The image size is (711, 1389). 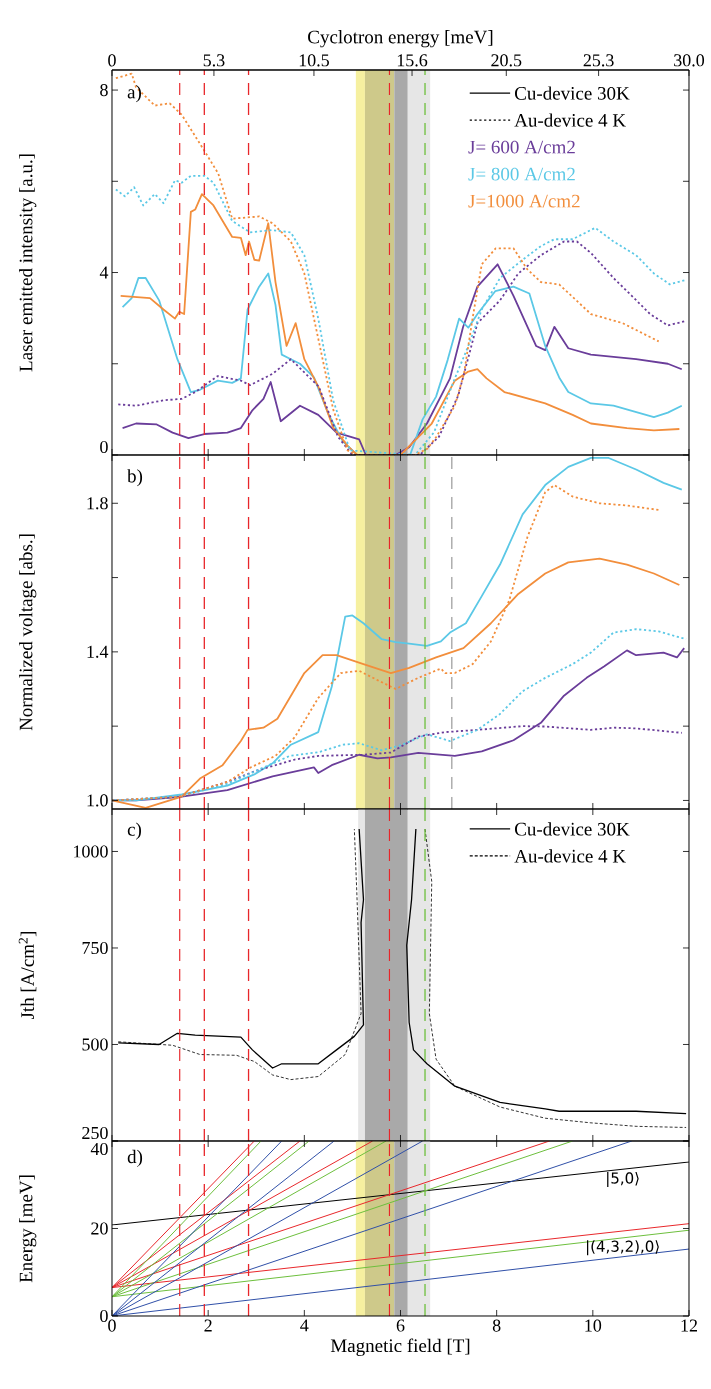 I want to click on x-axis-title: Magnetic field [T], so click(x=400, y=1347).